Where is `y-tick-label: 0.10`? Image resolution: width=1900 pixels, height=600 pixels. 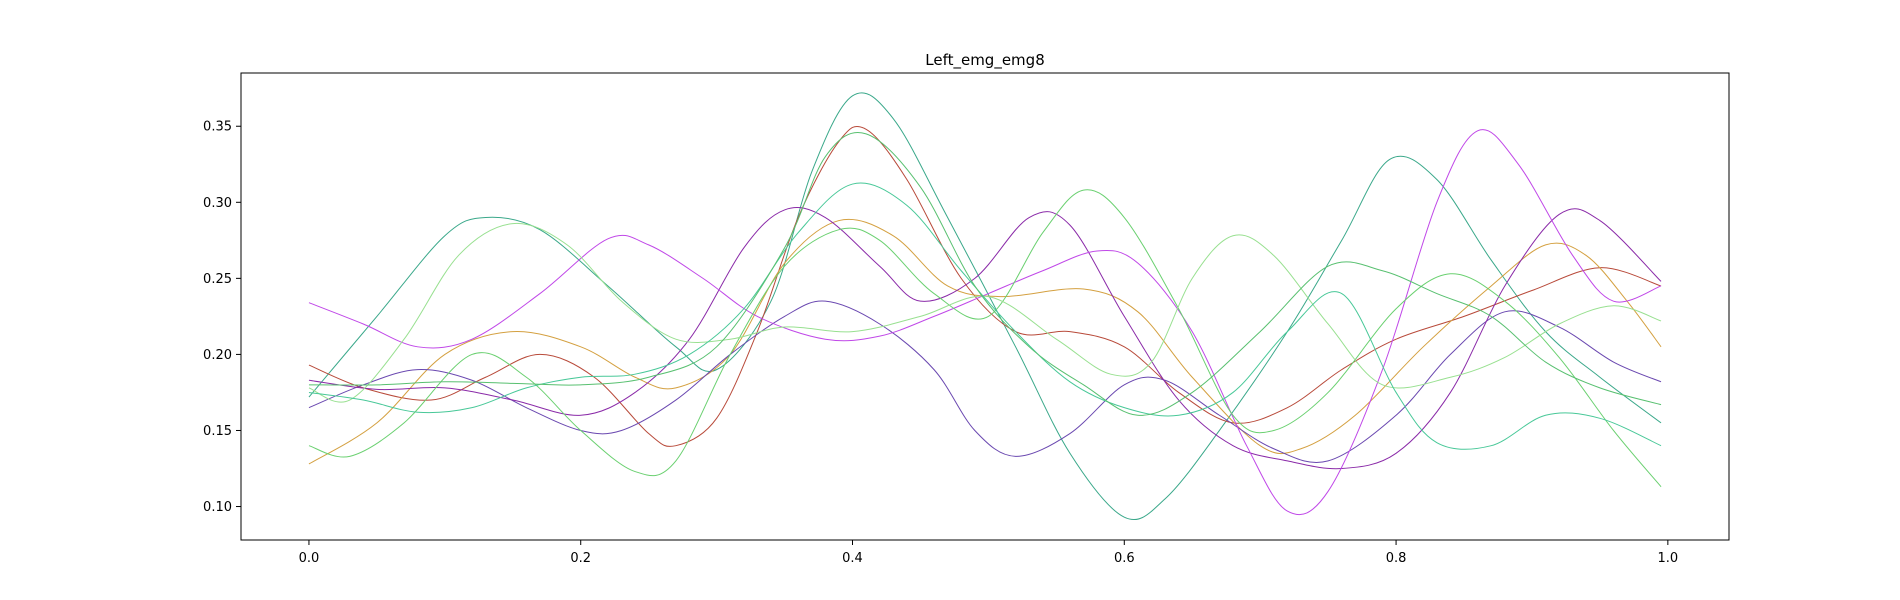
y-tick-label: 0.10 is located at coordinates (217, 507).